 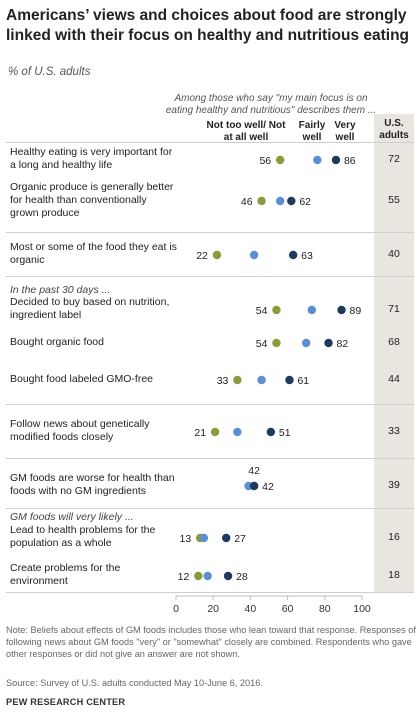 I want to click on data-label-very-well: 86, so click(x=350, y=161).